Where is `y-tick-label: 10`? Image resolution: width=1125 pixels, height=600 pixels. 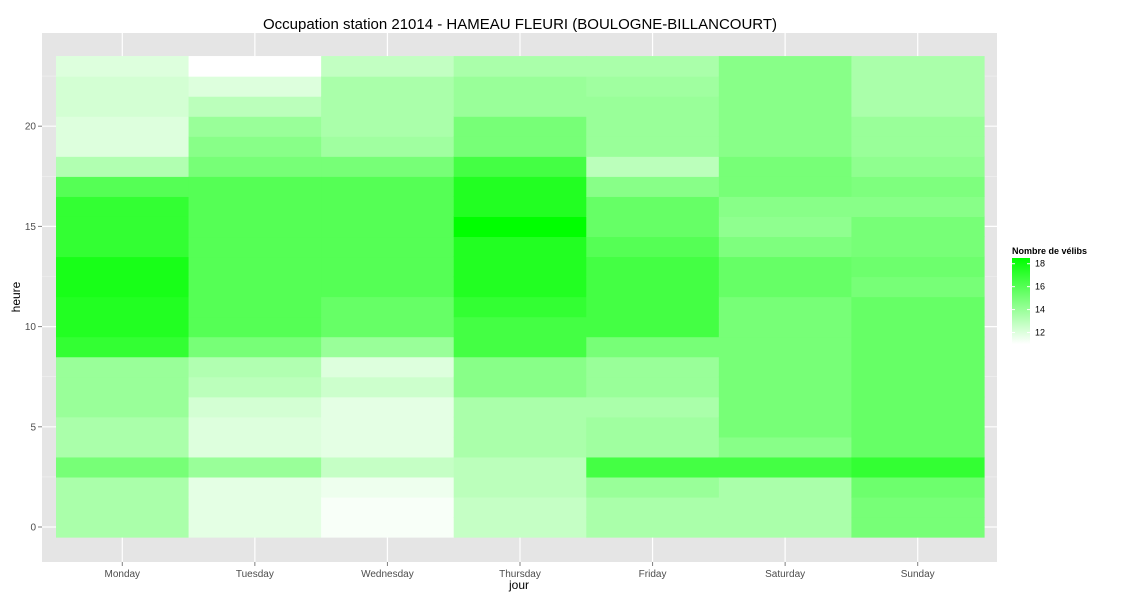
y-tick-label: 10 is located at coordinates (31, 327).